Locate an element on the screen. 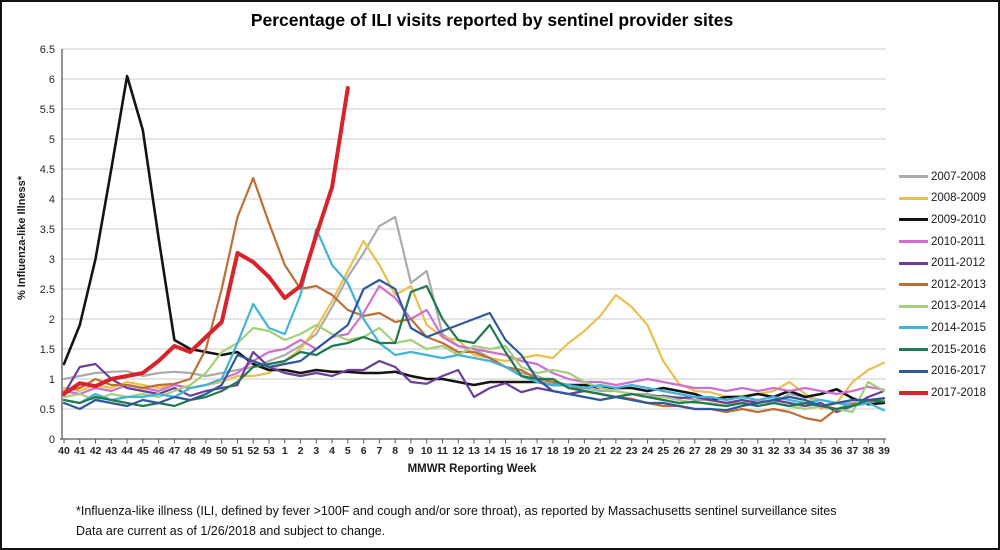 The image size is (1000, 550). legend-swatch-2014-2015 is located at coordinates (913, 328).